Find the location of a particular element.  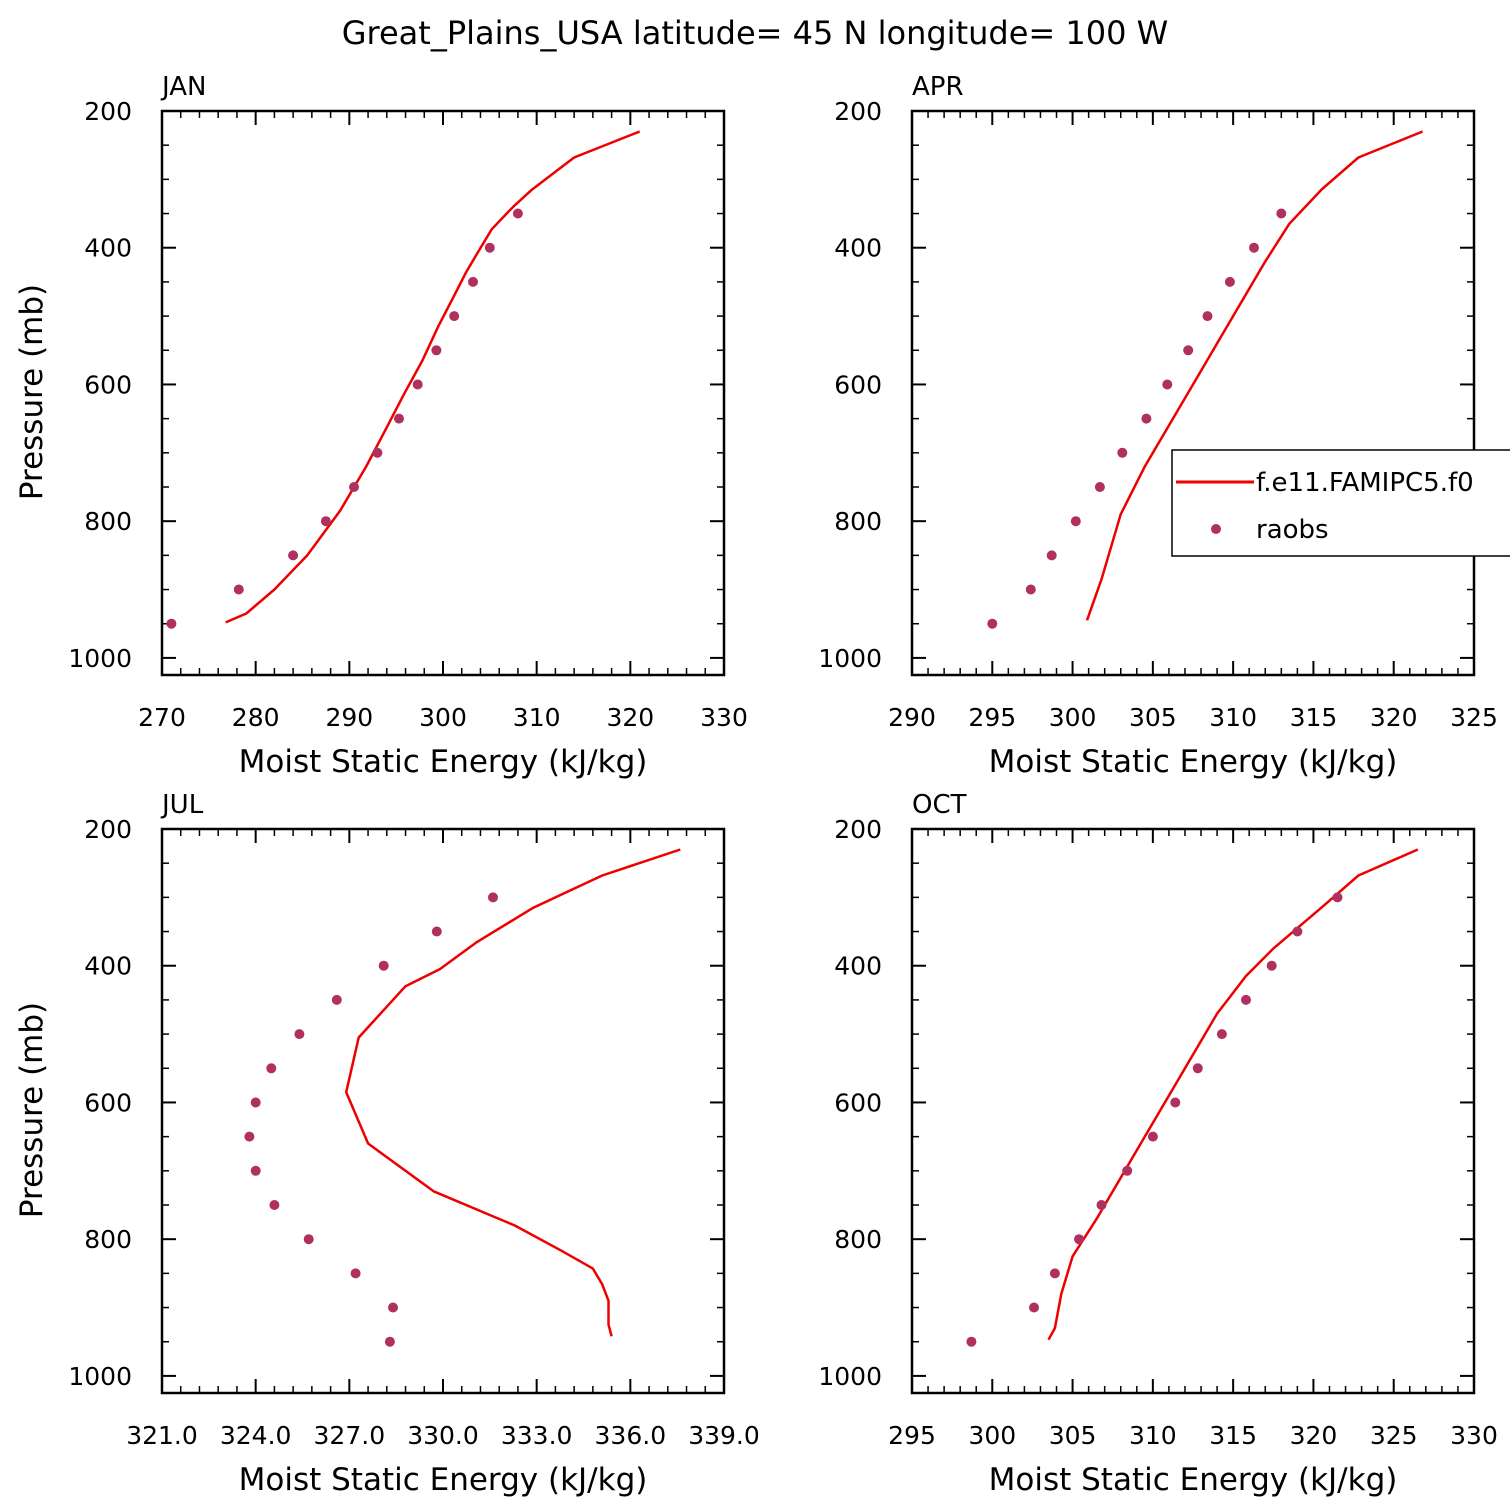

x-tick-label: 330 is located at coordinates (1474, 1435).